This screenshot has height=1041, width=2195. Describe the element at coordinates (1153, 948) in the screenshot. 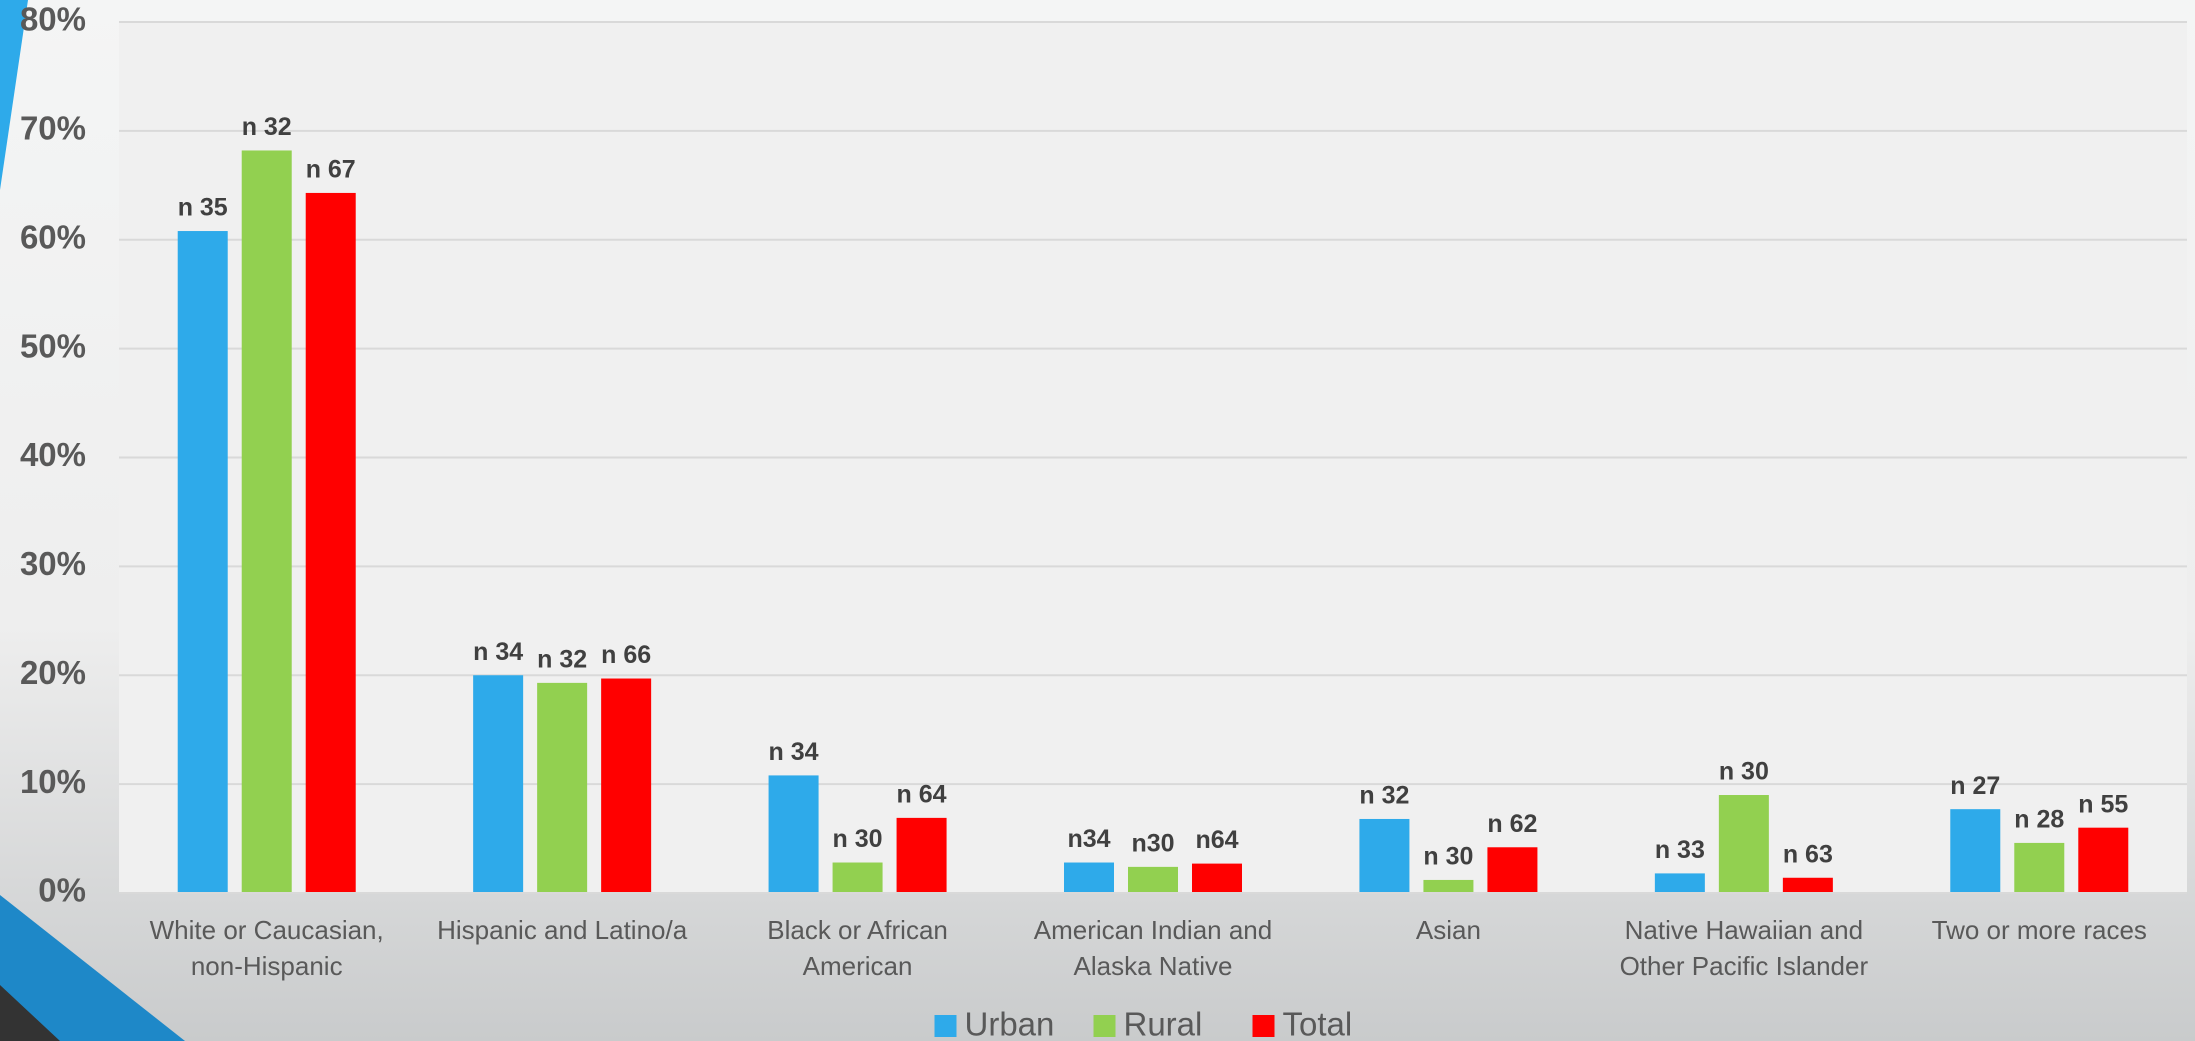

I see `x-tick-label: American Indian and Alaska Native` at that location.